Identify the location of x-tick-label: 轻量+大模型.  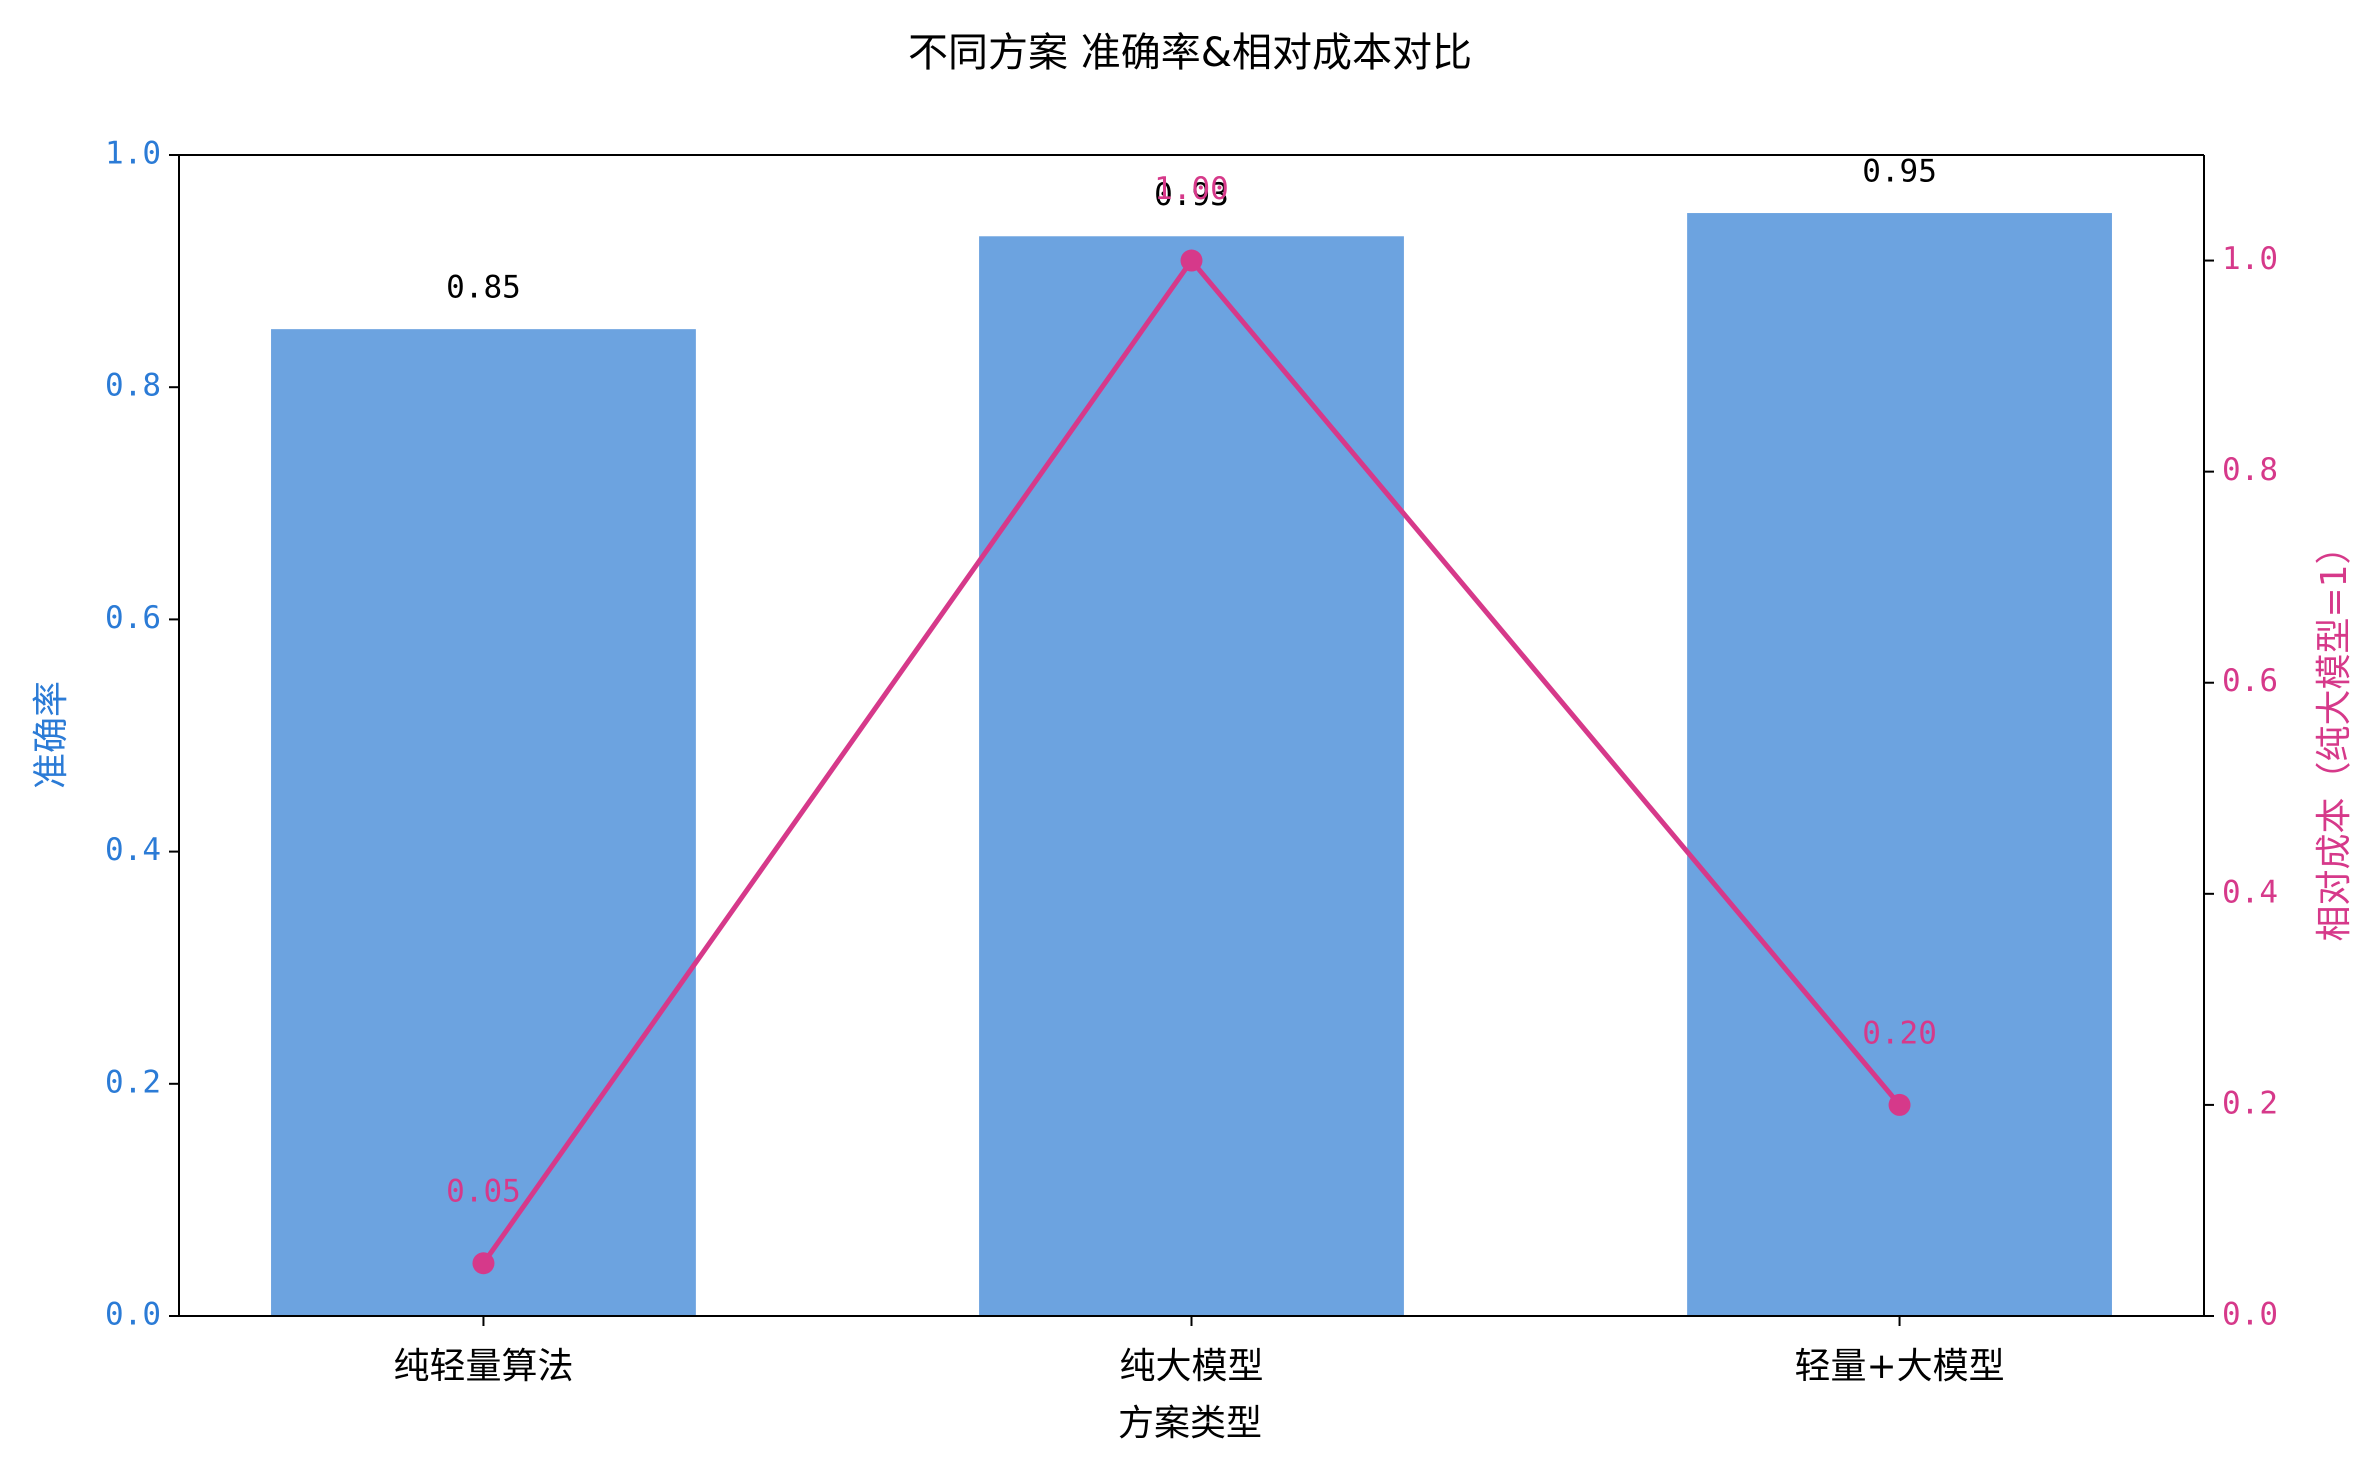
(1899, 1366).